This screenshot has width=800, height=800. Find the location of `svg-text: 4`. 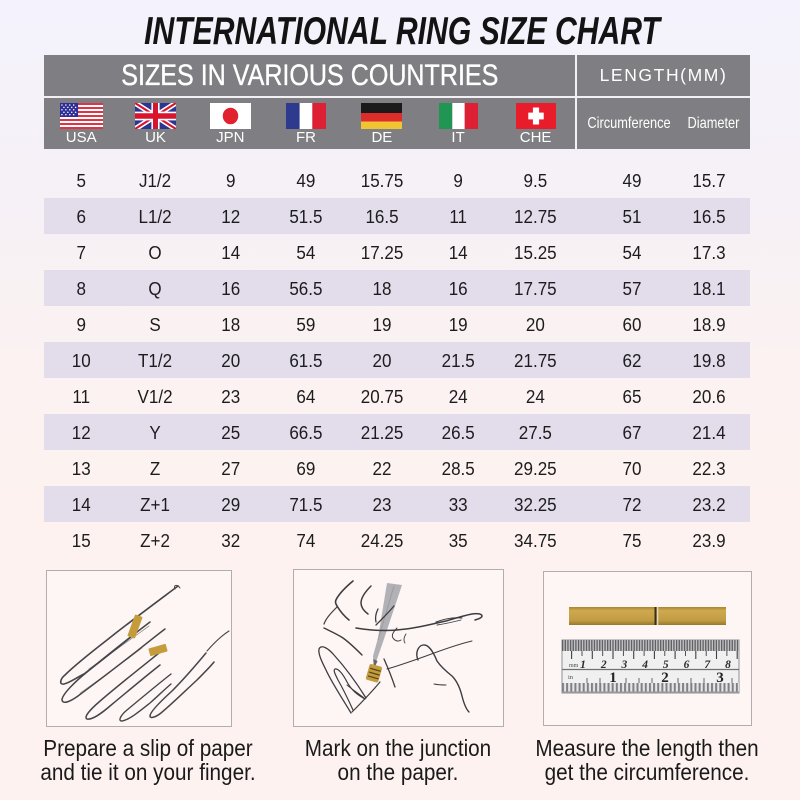

svg-text: 4 is located at coordinates (644, 665).